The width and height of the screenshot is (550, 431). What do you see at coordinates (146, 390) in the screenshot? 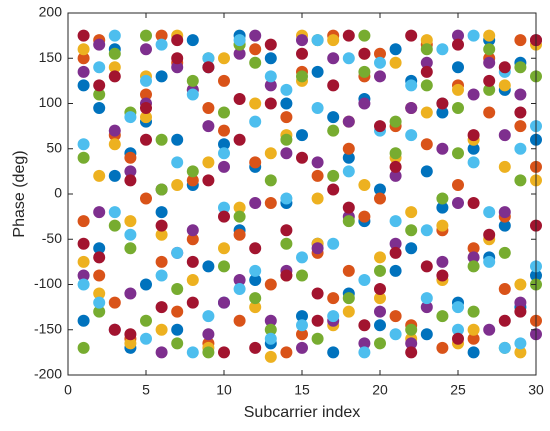
I see `x-tick-label: 5` at bounding box center [146, 390].